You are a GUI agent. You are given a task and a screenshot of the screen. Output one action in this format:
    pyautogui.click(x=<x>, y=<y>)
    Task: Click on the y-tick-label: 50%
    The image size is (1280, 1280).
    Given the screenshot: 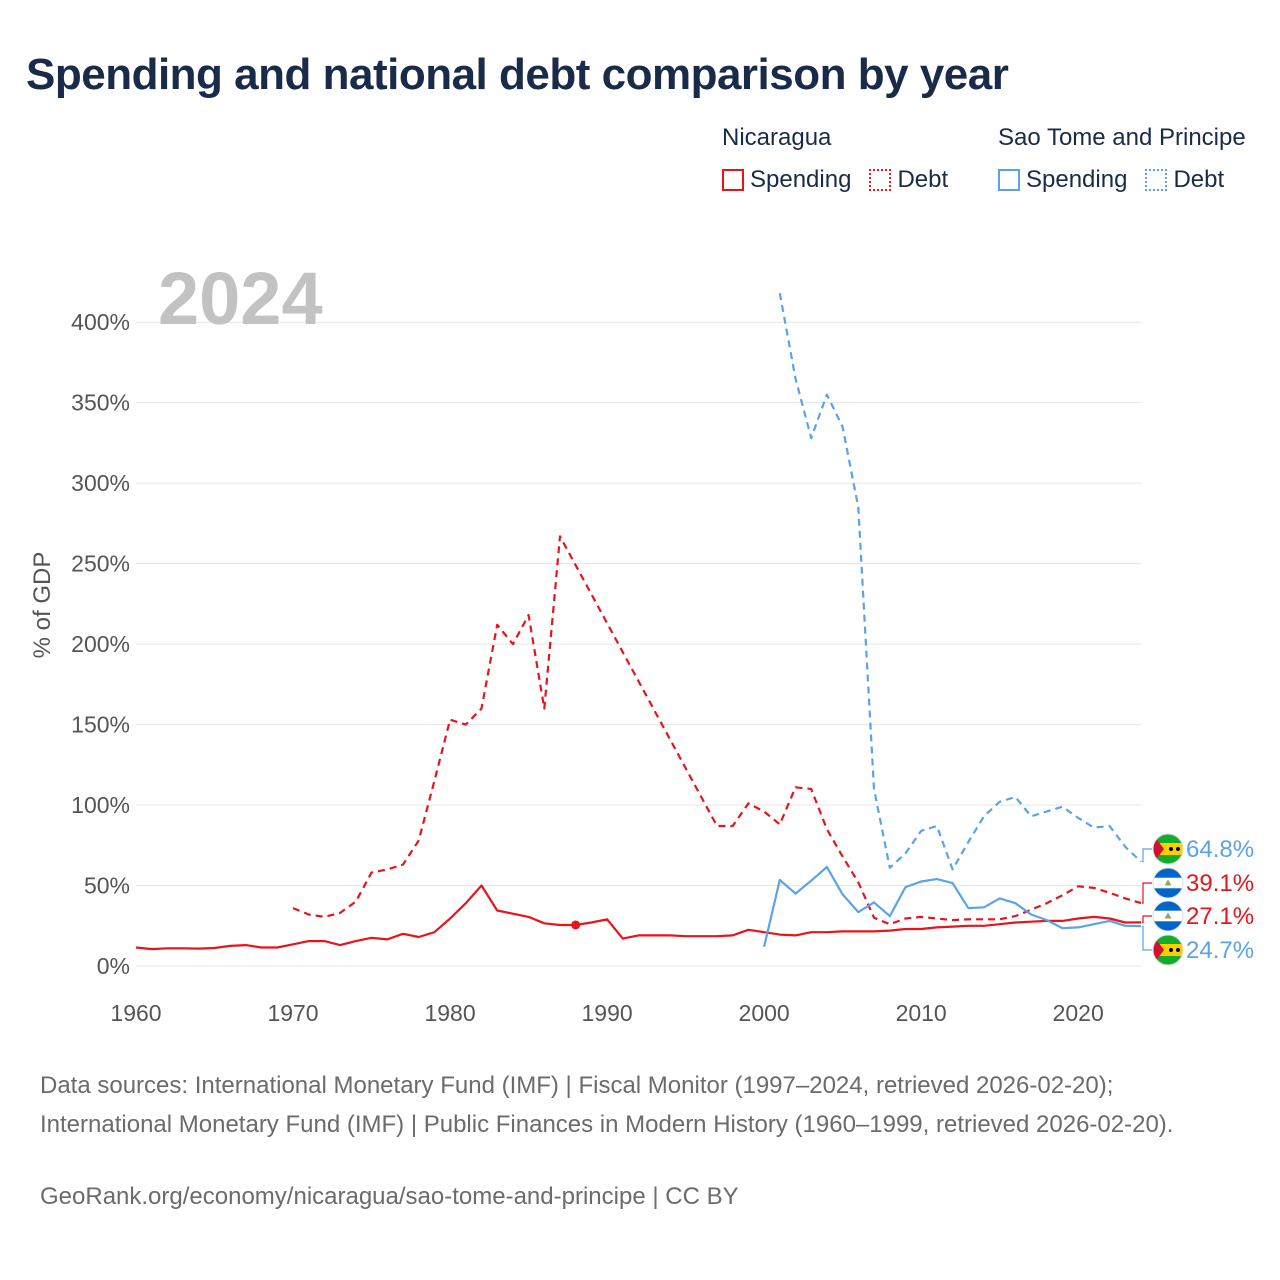 What is the action you would take?
    pyautogui.click(x=107, y=886)
    